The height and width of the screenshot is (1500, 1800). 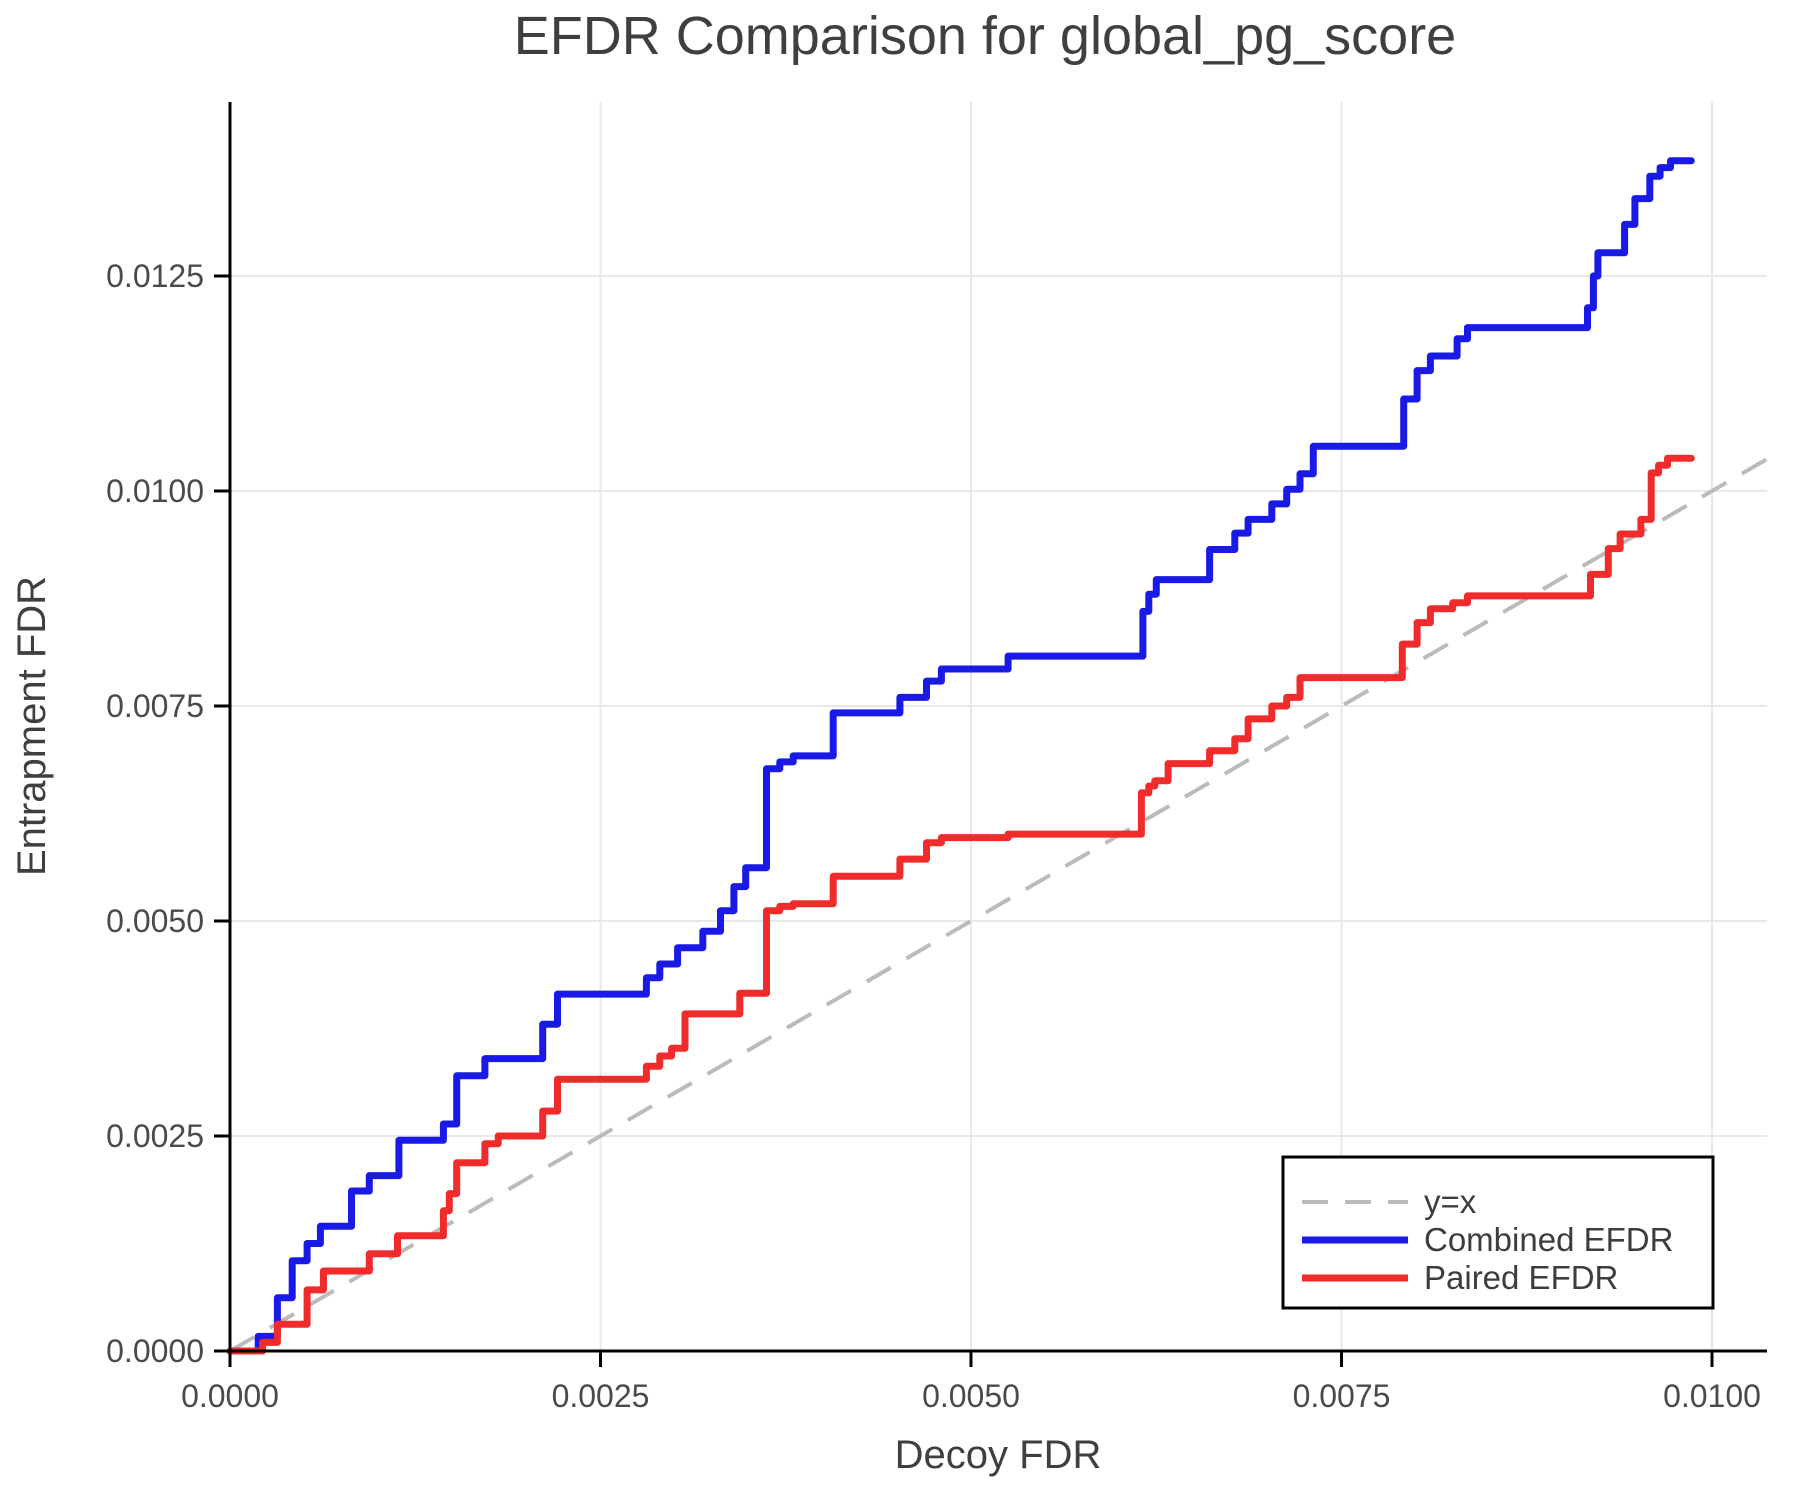 I want to click on x-tick-label: 0.0025, so click(x=601, y=1396).